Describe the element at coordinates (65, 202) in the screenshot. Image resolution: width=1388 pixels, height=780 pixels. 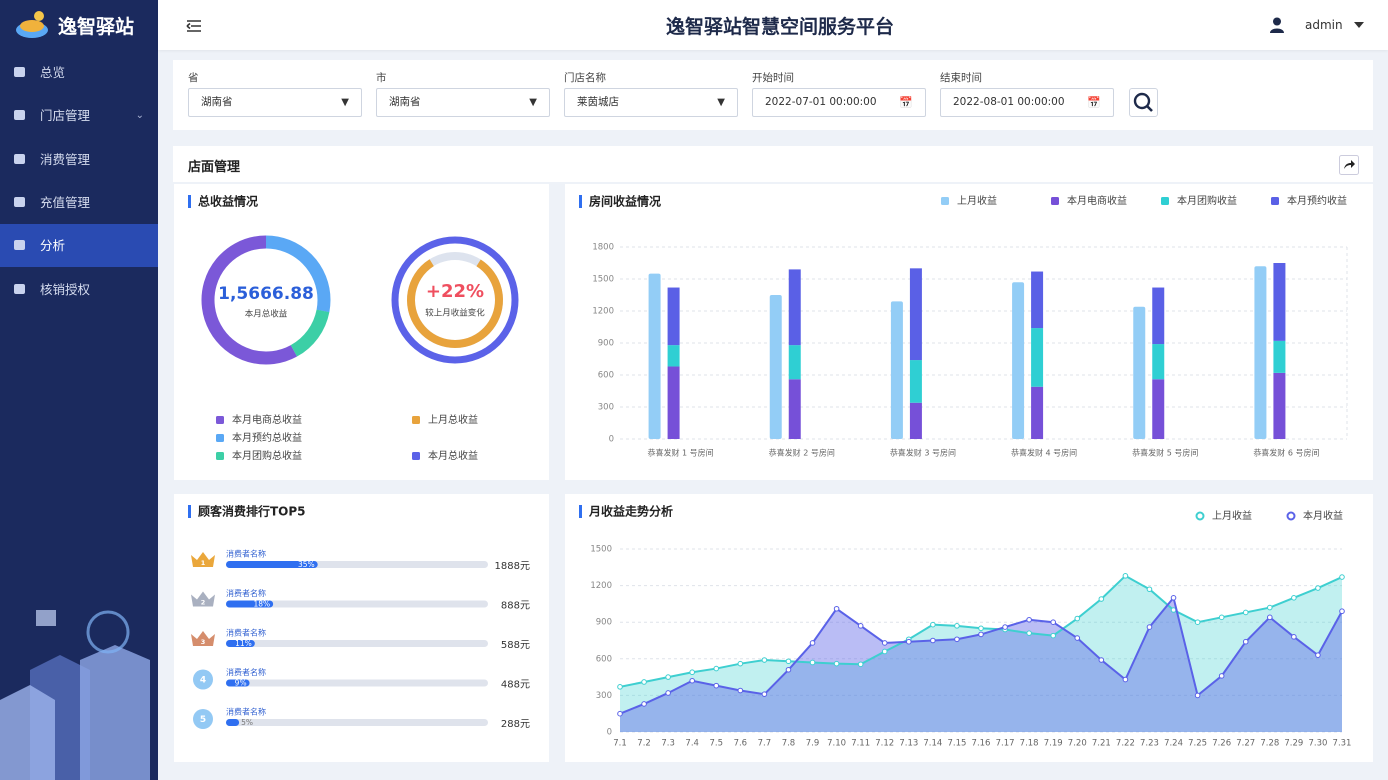
I see `menu-label: 充值管理` at that location.